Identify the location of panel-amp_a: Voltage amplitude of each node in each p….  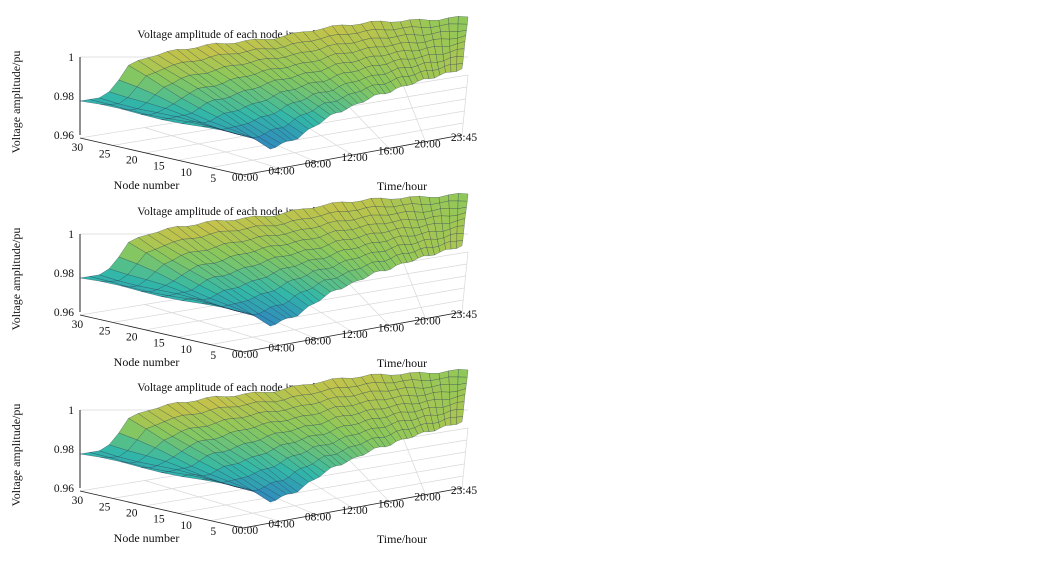
(243, 104).